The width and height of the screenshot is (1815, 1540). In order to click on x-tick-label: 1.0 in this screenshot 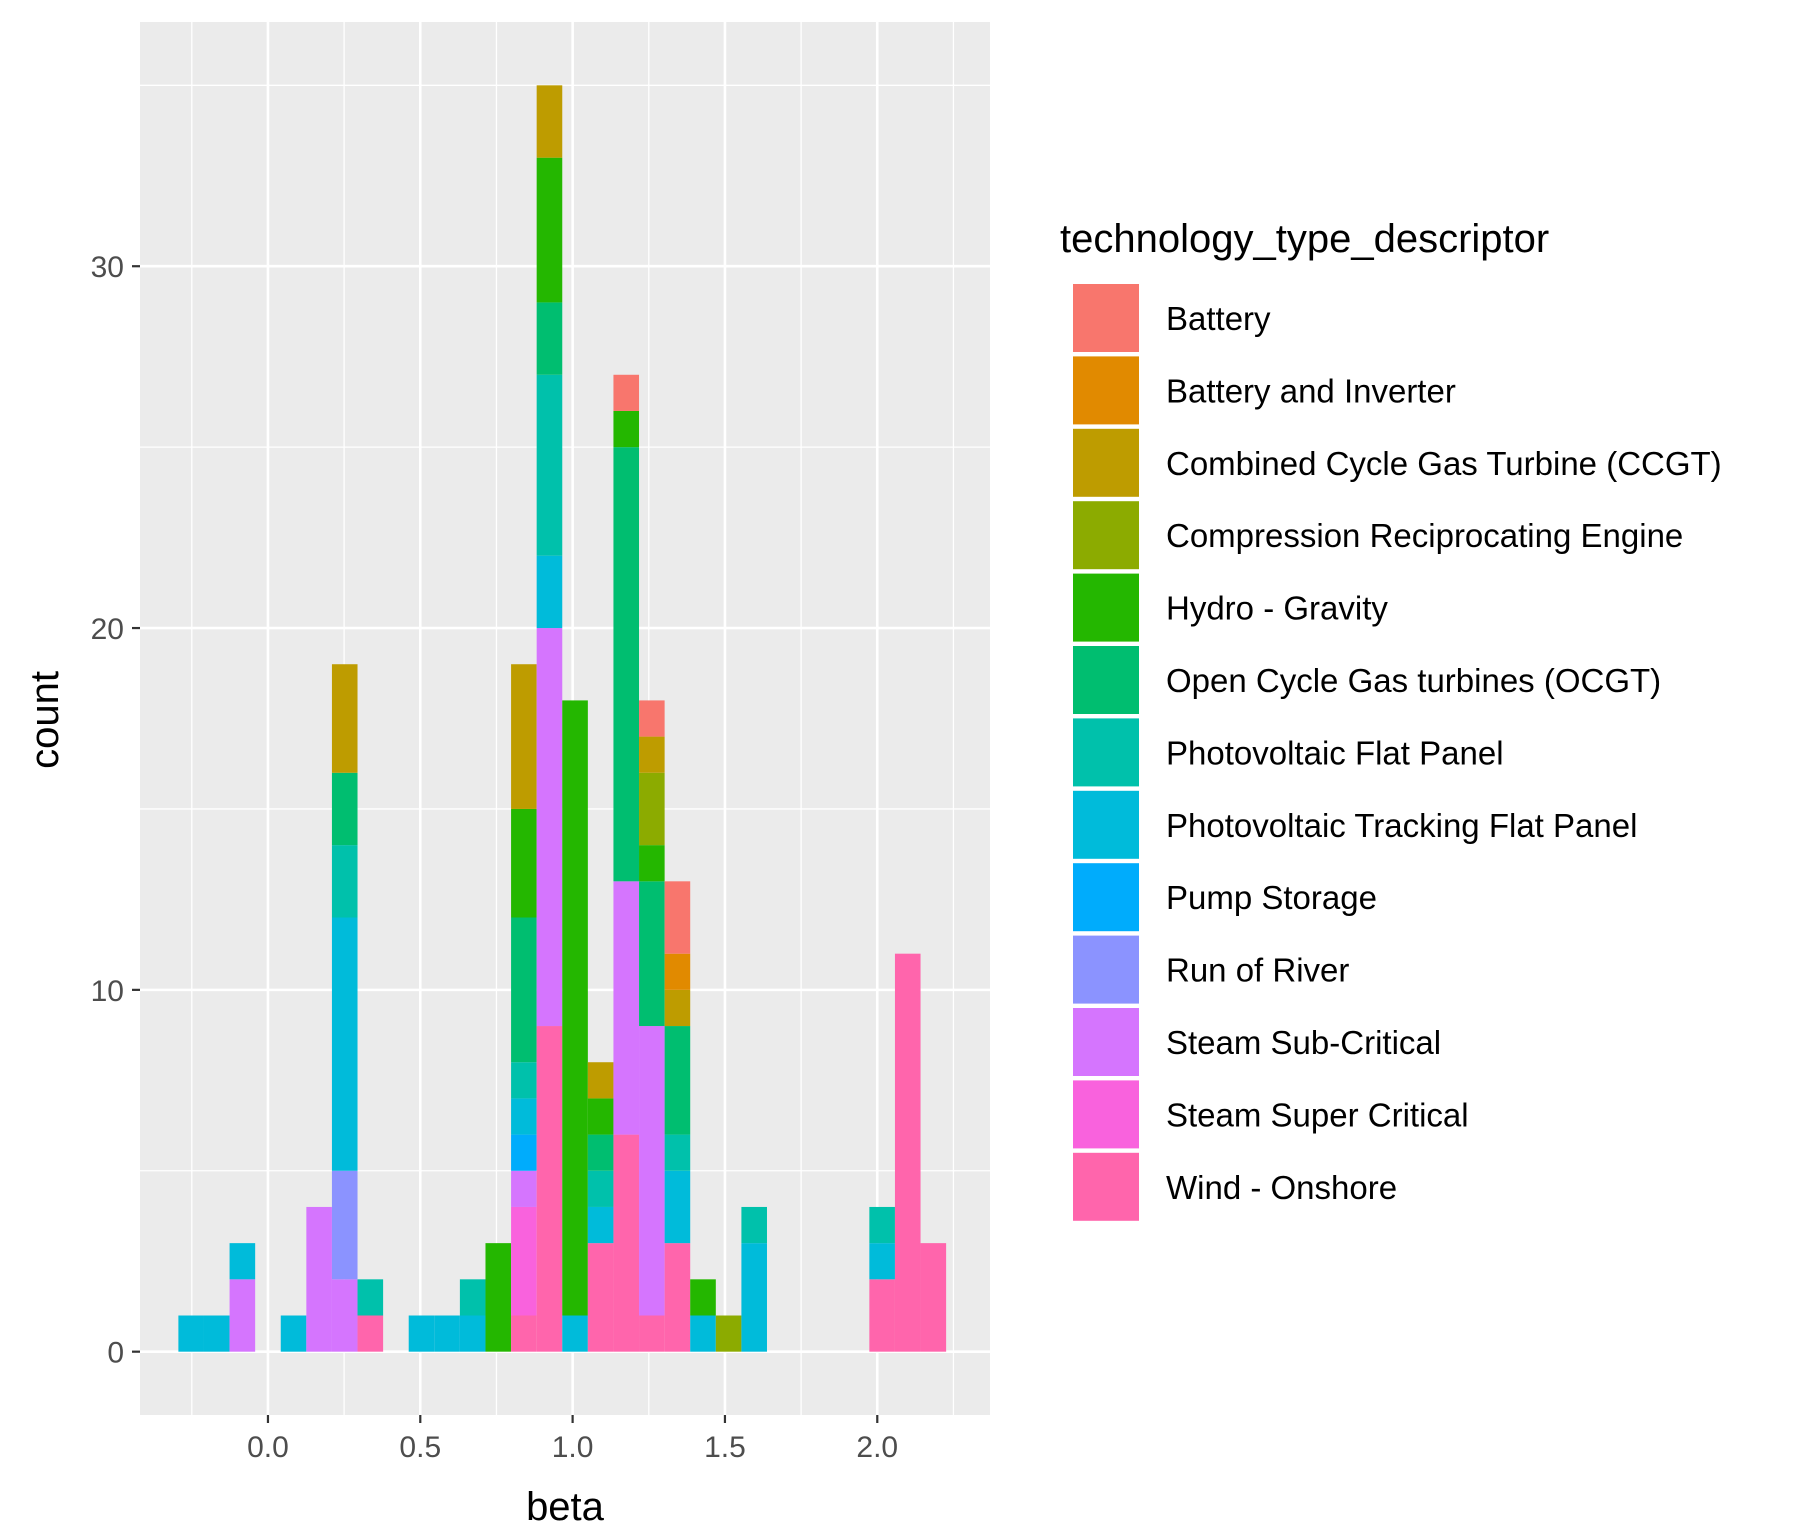, I will do `click(573, 1447)`.